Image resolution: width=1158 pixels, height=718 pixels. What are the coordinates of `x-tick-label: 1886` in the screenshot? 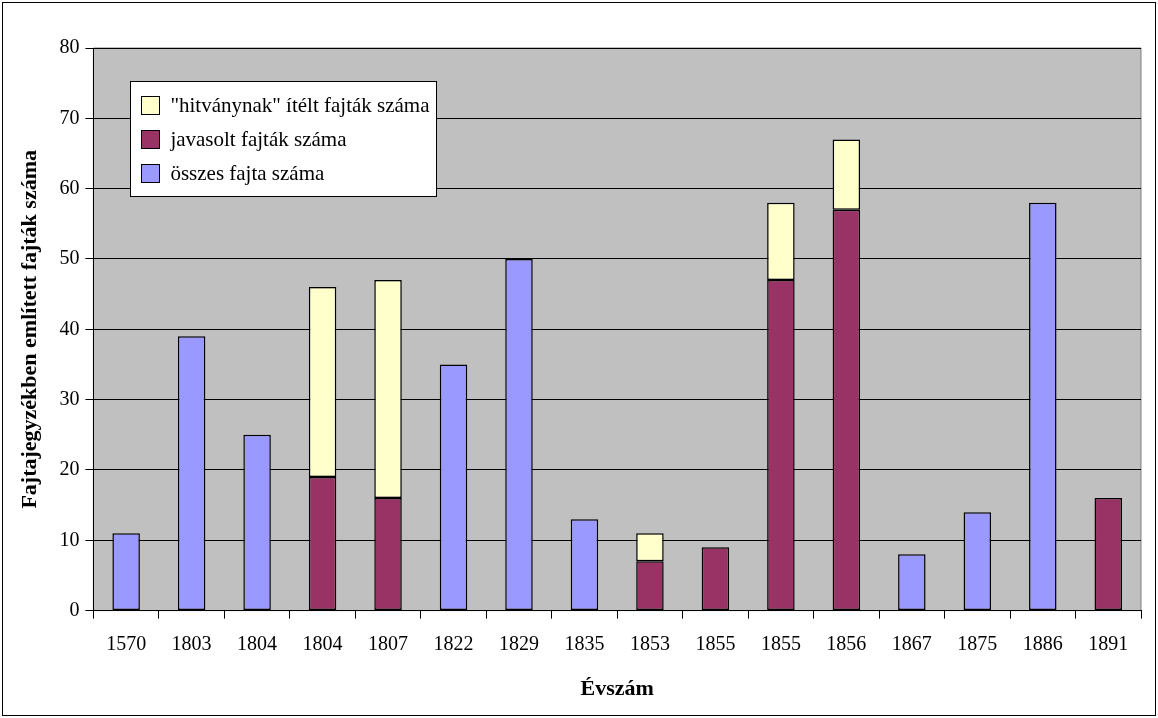 It's located at (1042, 642).